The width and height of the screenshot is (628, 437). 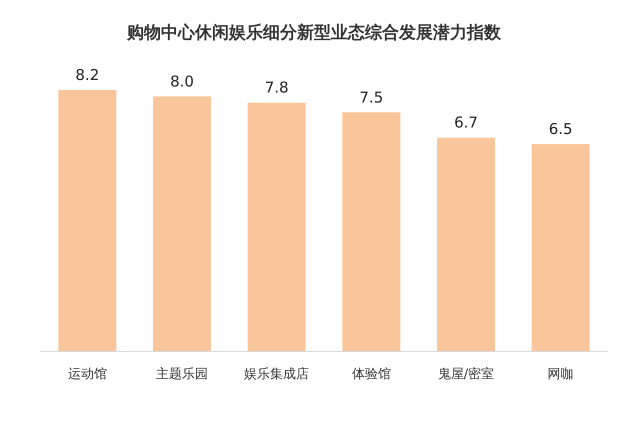 What do you see at coordinates (466, 123) in the screenshot?
I see `data-label: 6.7` at bounding box center [466, 123].